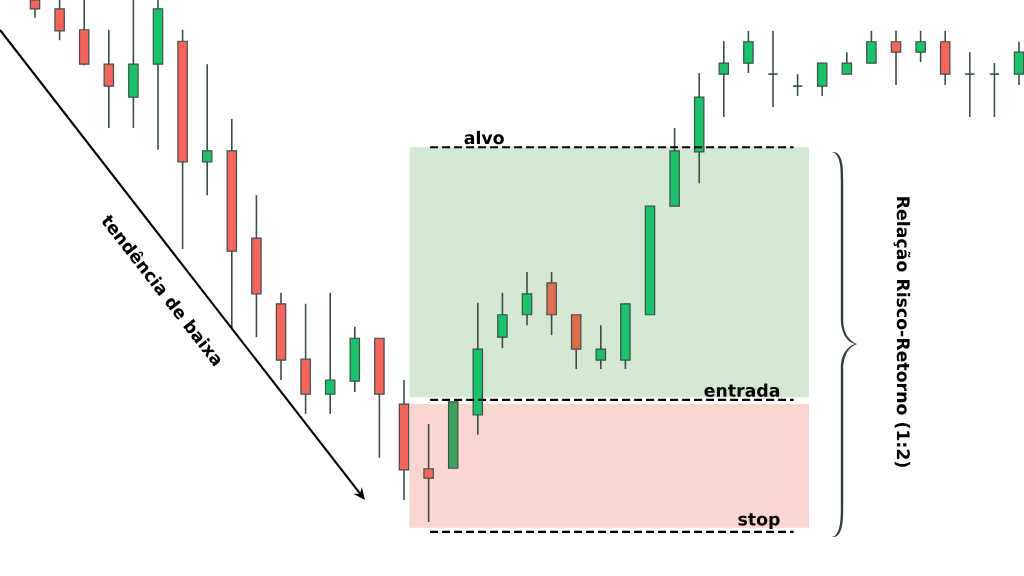 This screenshot has width=1024, height=576. Describe the element at coordinates (742, 390) in the screenshot. I see `ref-line-label: entrada` at that location.